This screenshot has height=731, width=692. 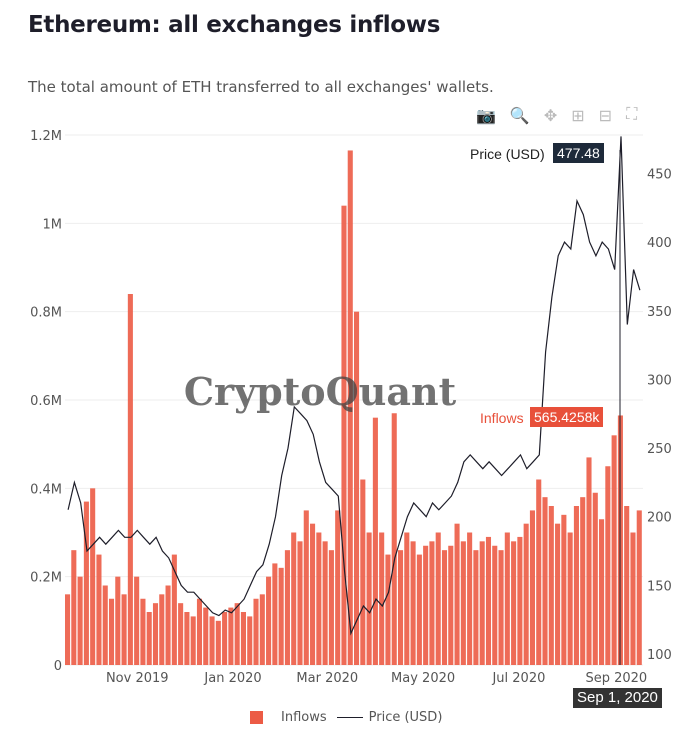 I want to click on autoscale-icon: ⛶, so click(x=632, y=114).